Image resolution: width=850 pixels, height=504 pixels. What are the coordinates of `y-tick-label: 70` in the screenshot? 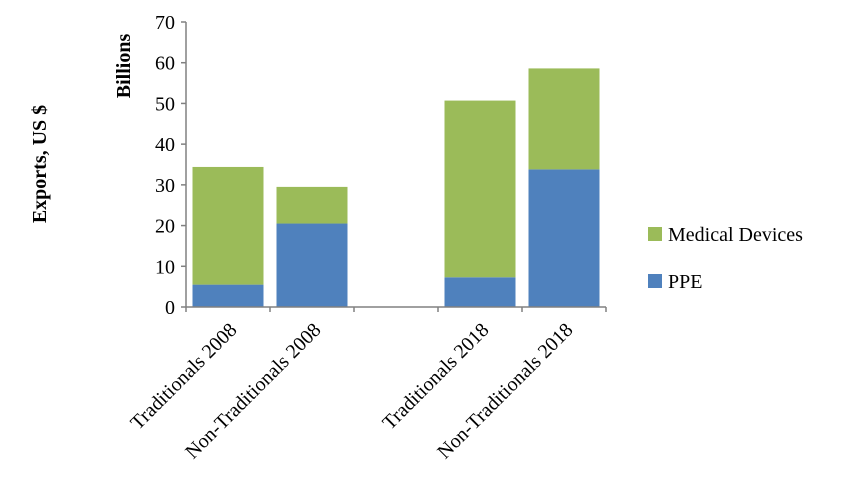 It's located at (165, 23).